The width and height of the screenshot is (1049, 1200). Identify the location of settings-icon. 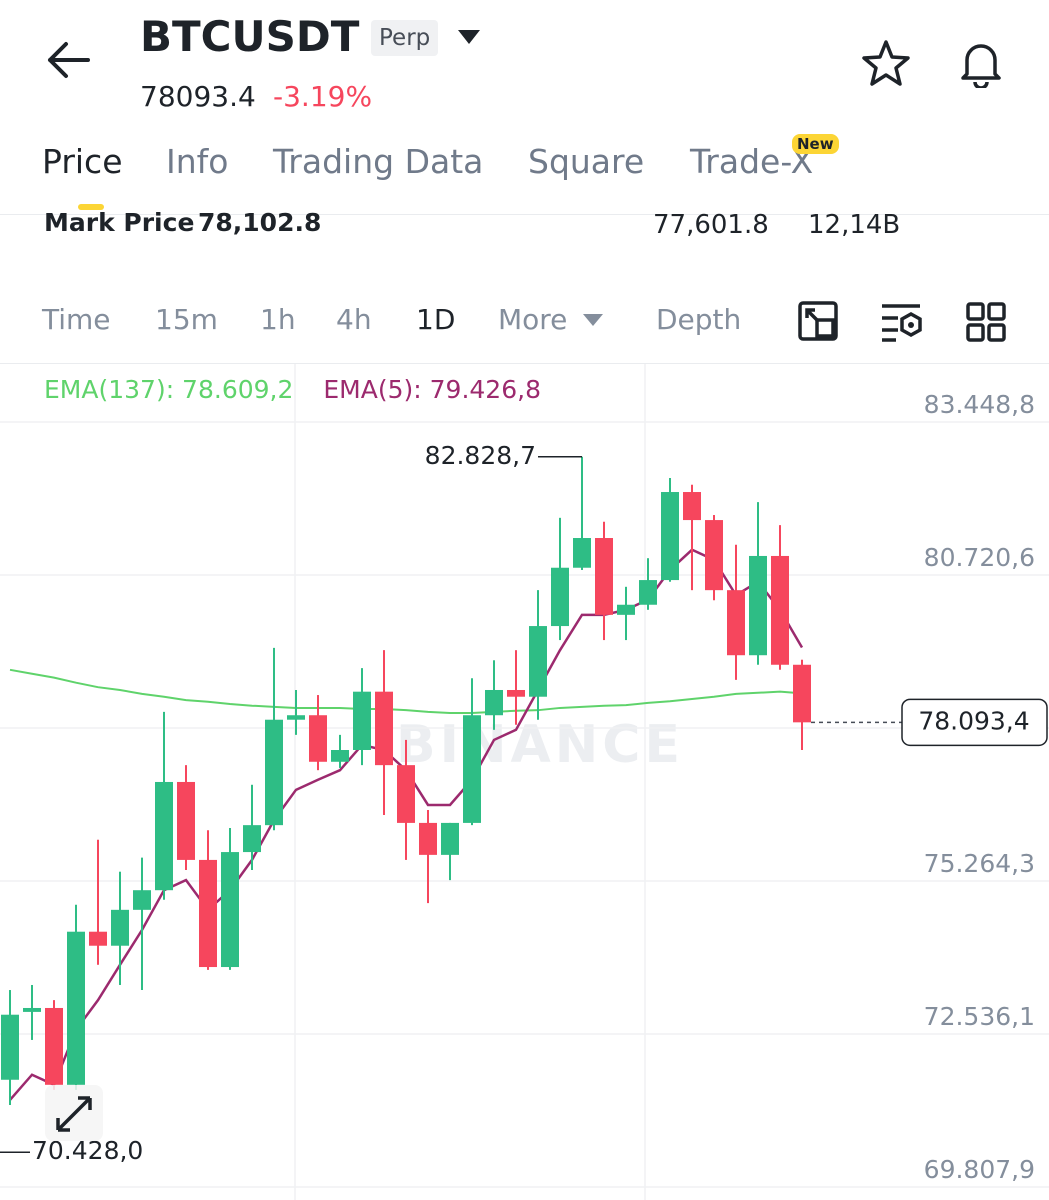
(902, 321).